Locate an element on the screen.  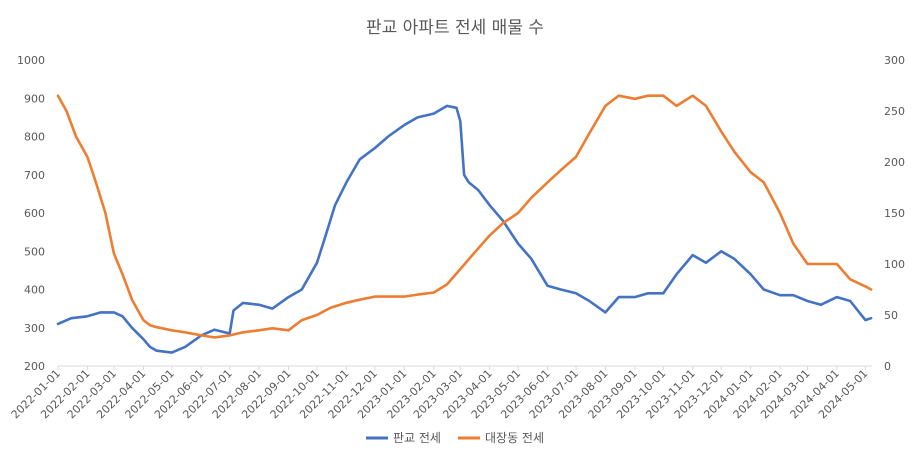
y-right-tick-label: 300 is located at coordinates (894, 60).